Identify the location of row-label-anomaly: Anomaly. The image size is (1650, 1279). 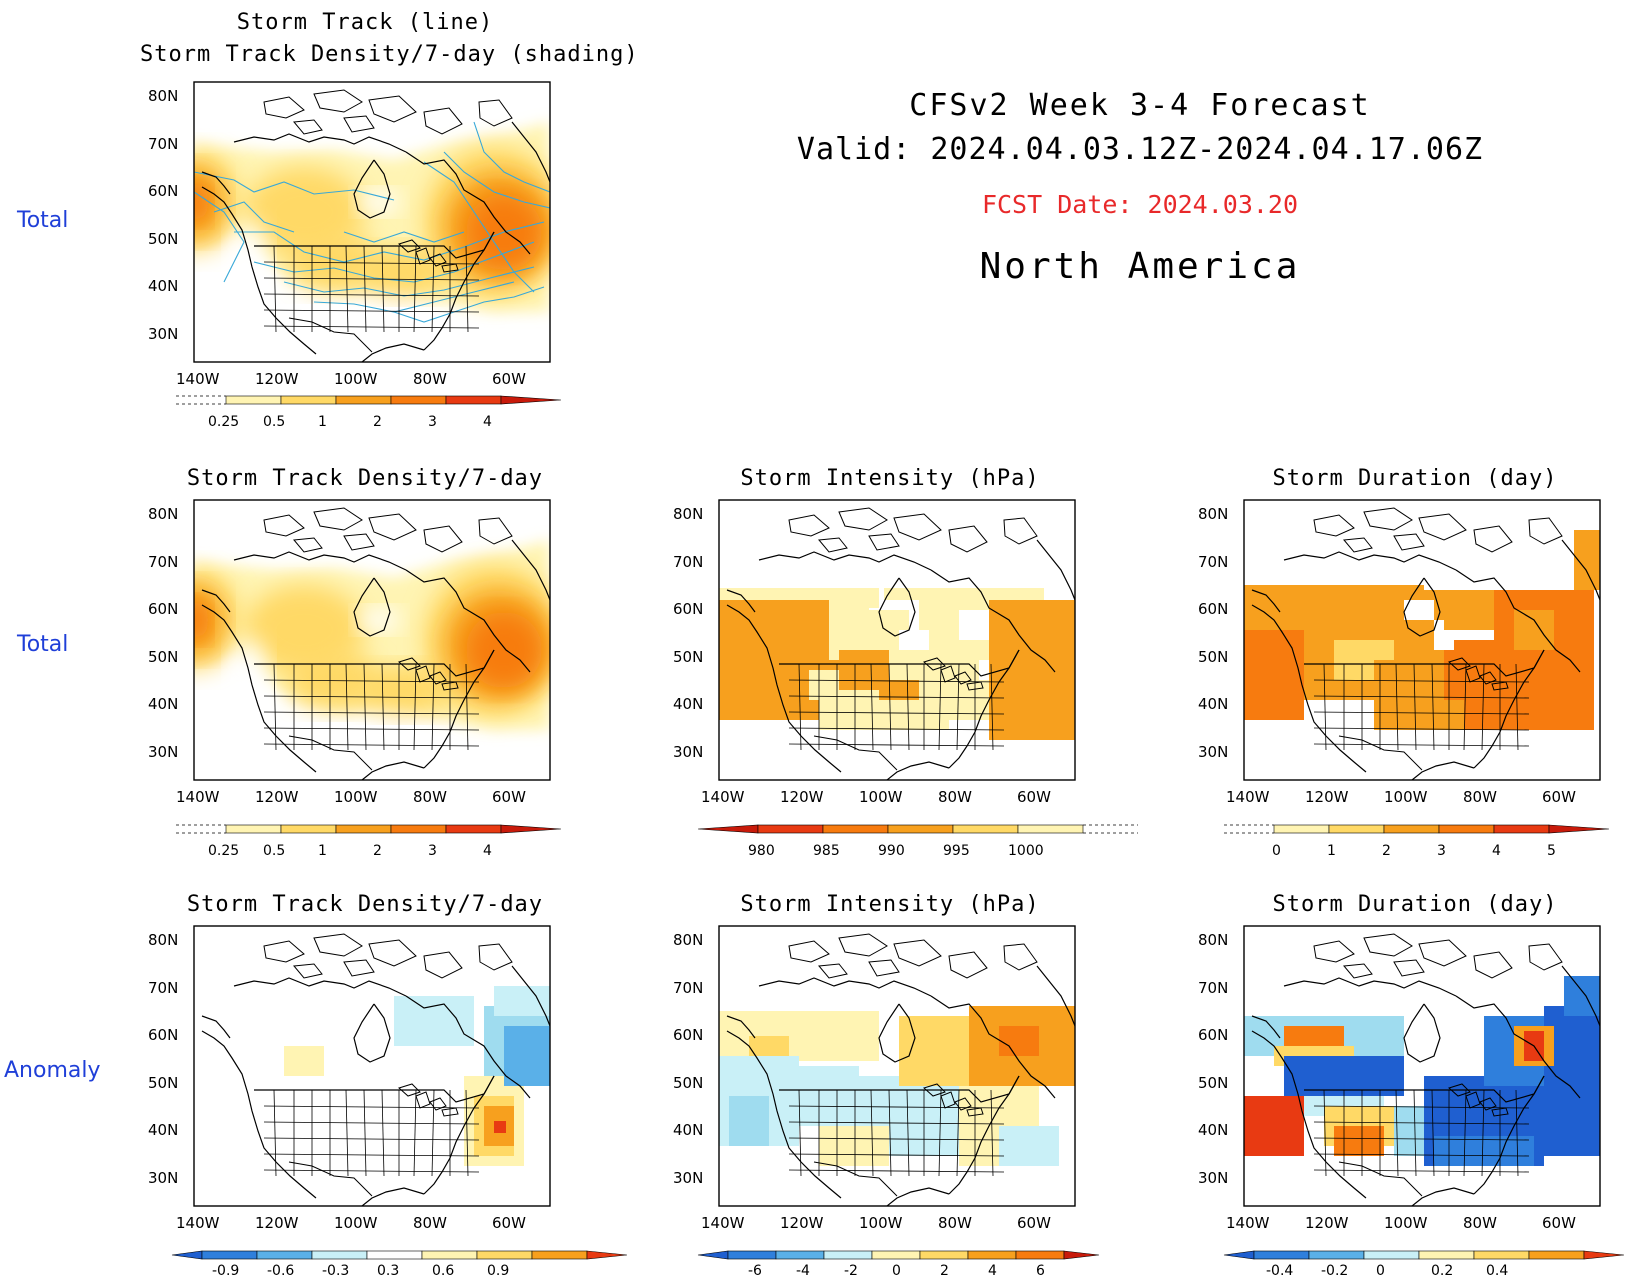
(52, 1070).